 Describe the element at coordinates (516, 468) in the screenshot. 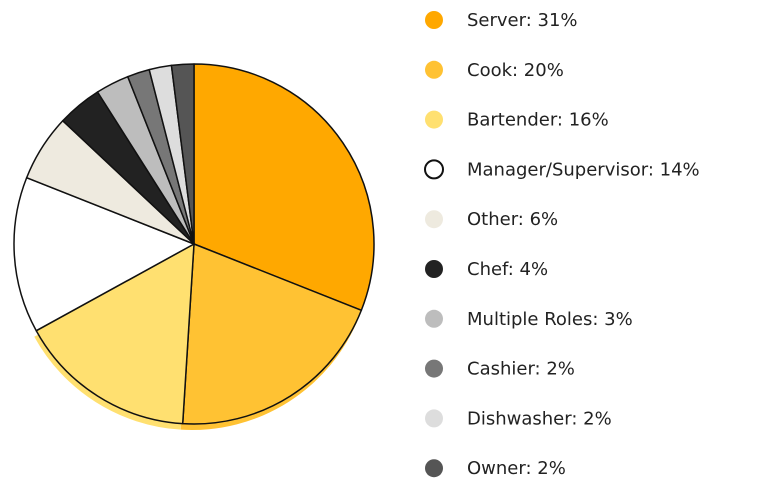

I see `legend-label: Owner: 2%` at that location.